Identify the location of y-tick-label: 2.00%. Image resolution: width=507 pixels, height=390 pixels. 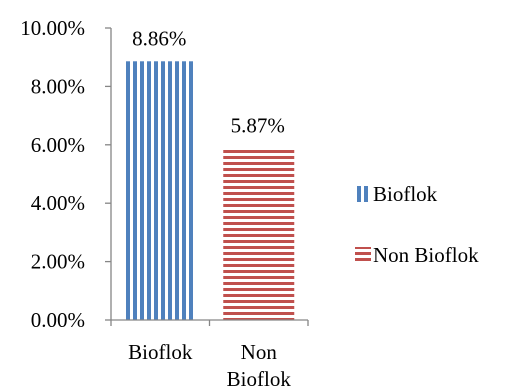
(58, 262).